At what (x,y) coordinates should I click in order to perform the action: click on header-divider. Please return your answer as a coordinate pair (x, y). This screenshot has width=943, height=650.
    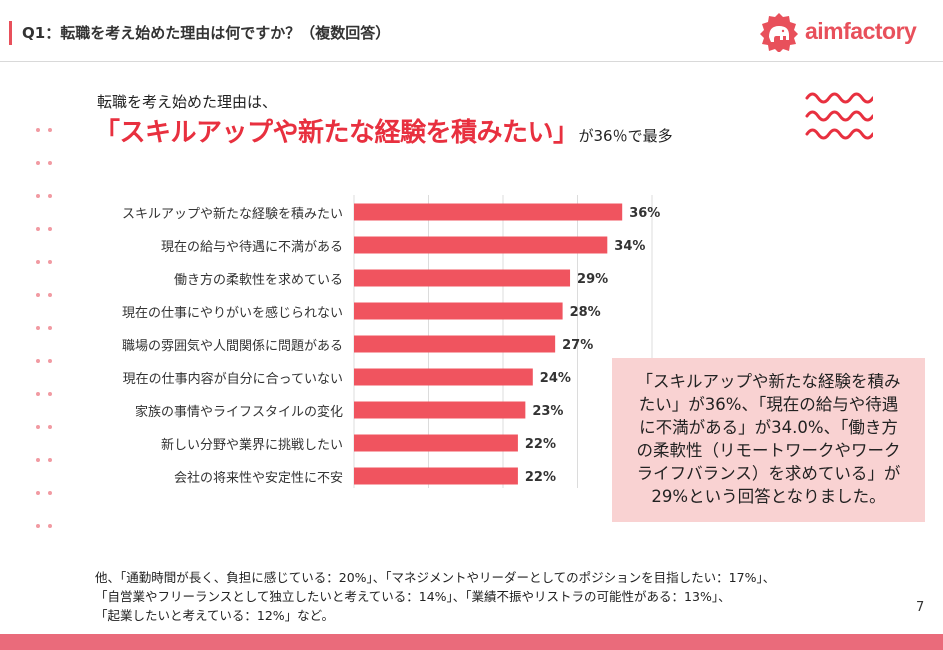
    Looking at the image, I should click on (471, 61).